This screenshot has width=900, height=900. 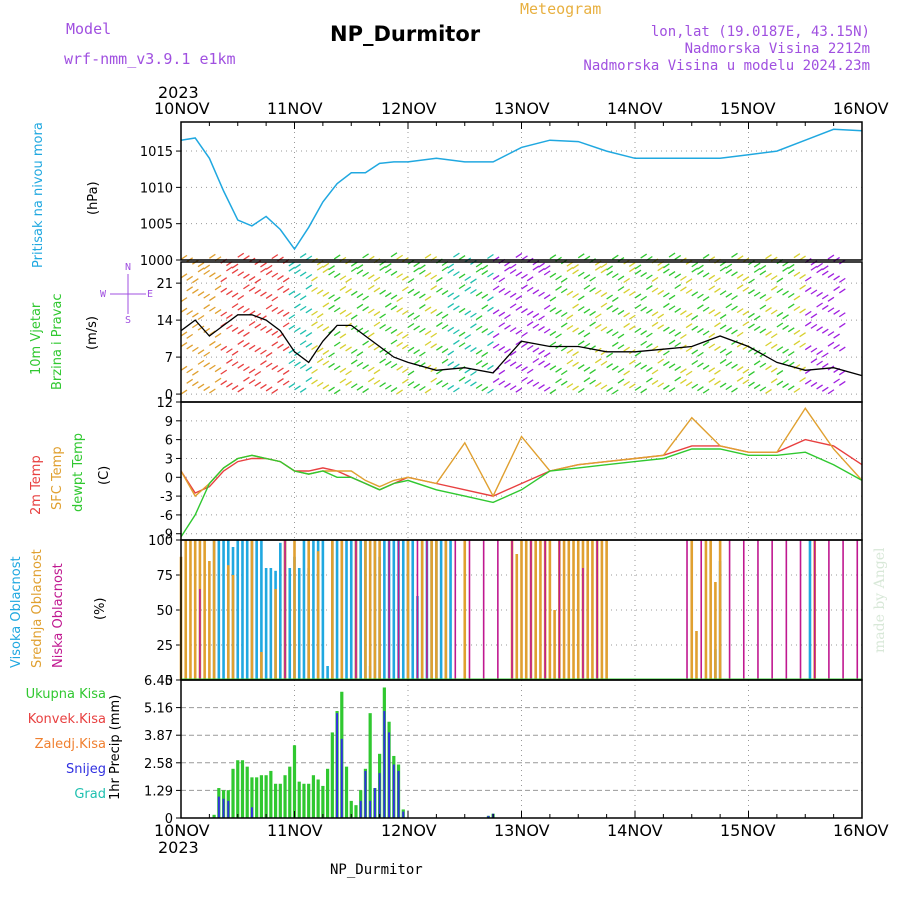 What do you see at coordinates (169, 478) in the screenshot?
I see `y-tick-label: 0` at bounding box center [169, 478].